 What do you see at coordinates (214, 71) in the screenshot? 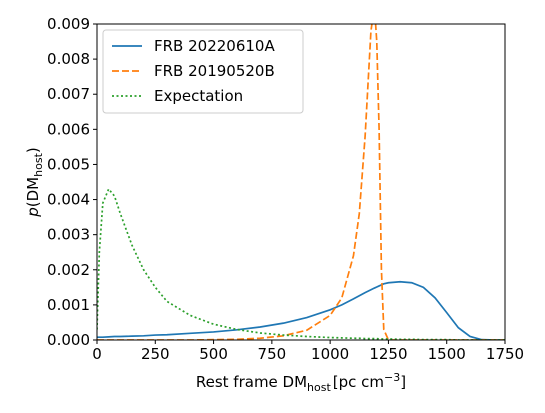
I see `legend-label: FRB 20190520B` at bounding box center [214, 71].